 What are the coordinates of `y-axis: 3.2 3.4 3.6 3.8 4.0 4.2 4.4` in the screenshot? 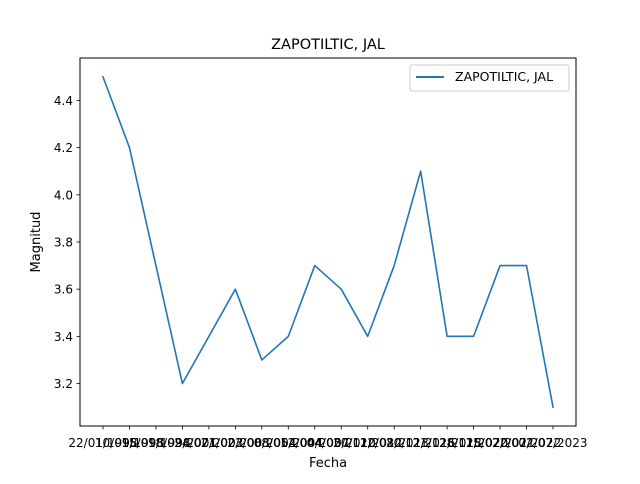 It's located at (67, 242).